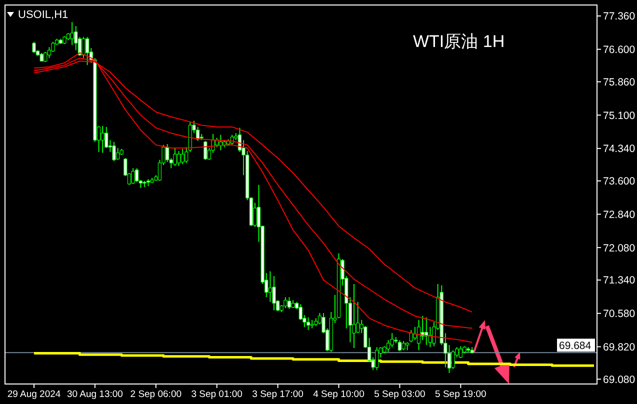  What do you see at coordinates (278, 394) in the screenshot?
I see `x-tick-label: 3 Sep 17:00` at bounding box center [278, 394].